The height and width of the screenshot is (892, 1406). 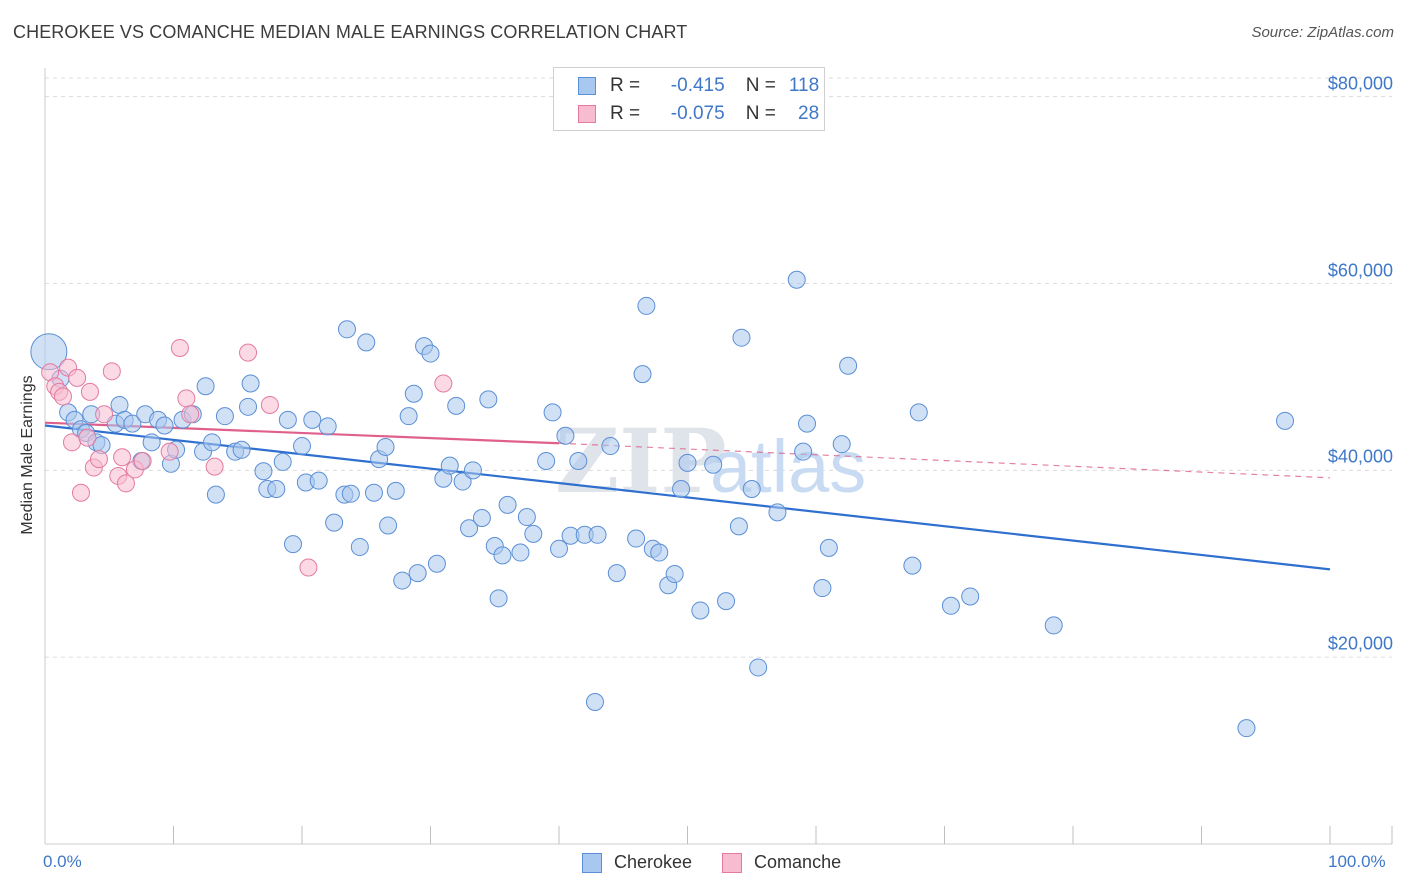 I want to click on n-label: N =, so click(x=760, y=113).